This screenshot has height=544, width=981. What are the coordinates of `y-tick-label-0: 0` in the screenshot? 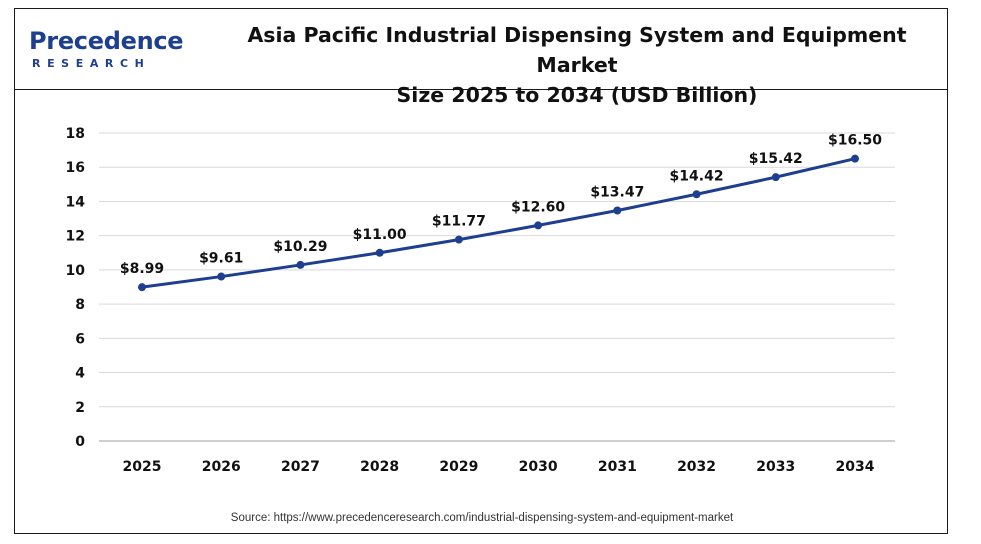 It's located at (80, 442).